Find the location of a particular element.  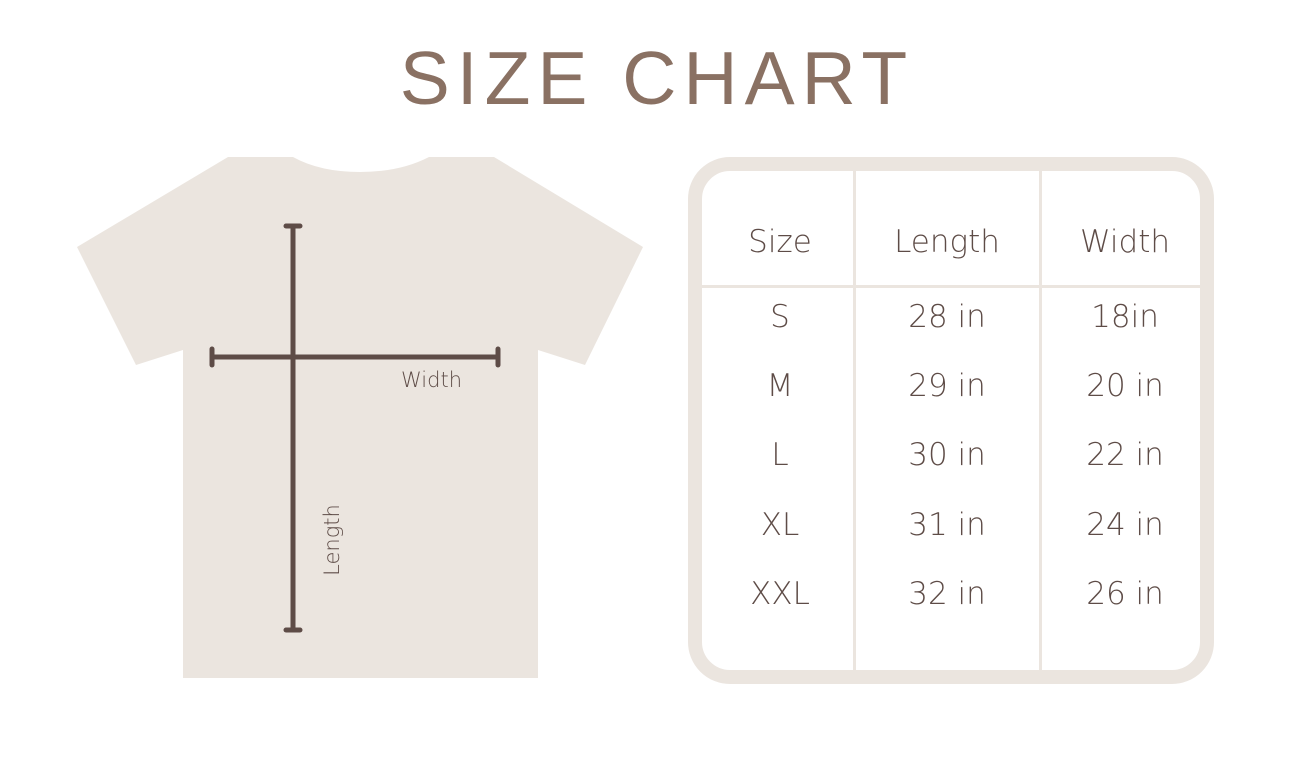

table-cell: 31 in is located at coordinates (947, 525).